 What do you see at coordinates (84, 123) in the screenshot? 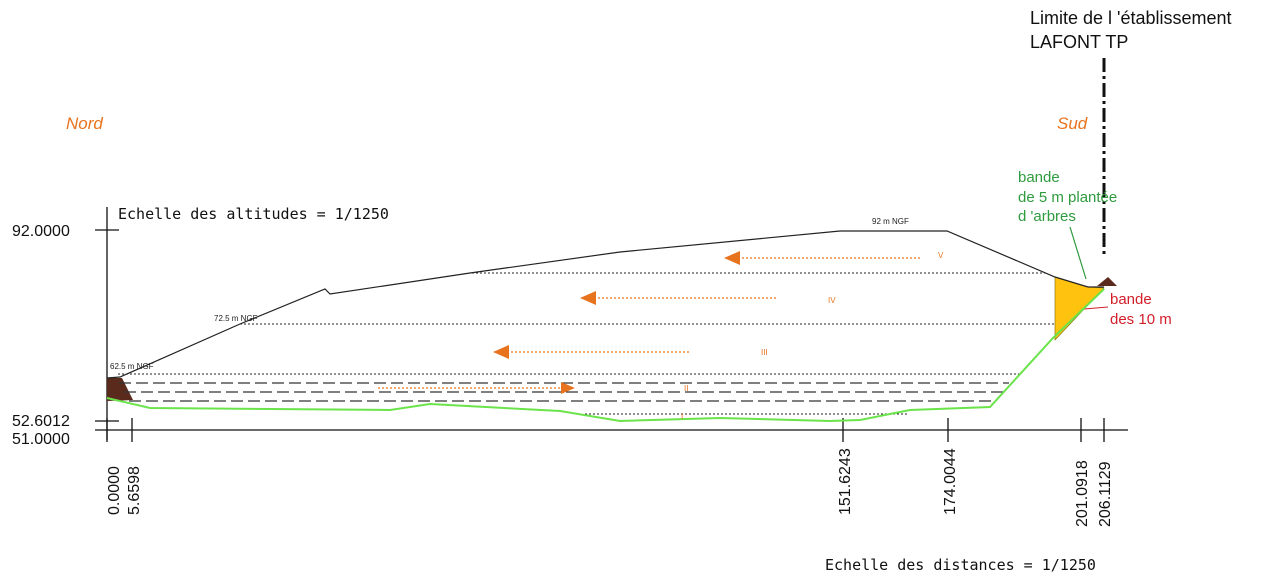
I see `north-label: Nord` at bounding box center [84, 123].